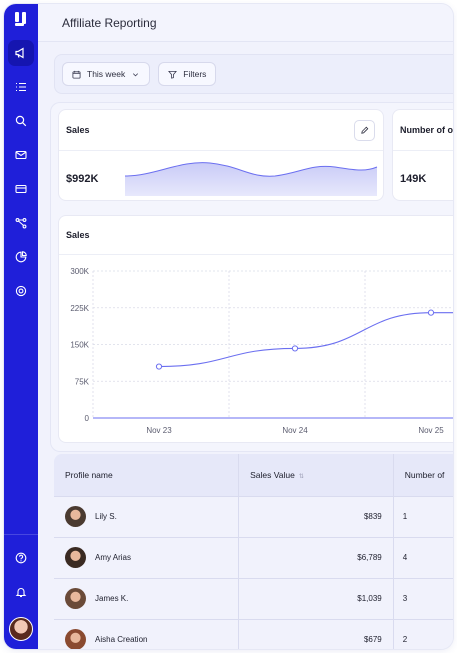  What do you see at coordinates (195, 74) in the screenshot?
I see `filters-label: Filters` at bounding box center [195, 74].